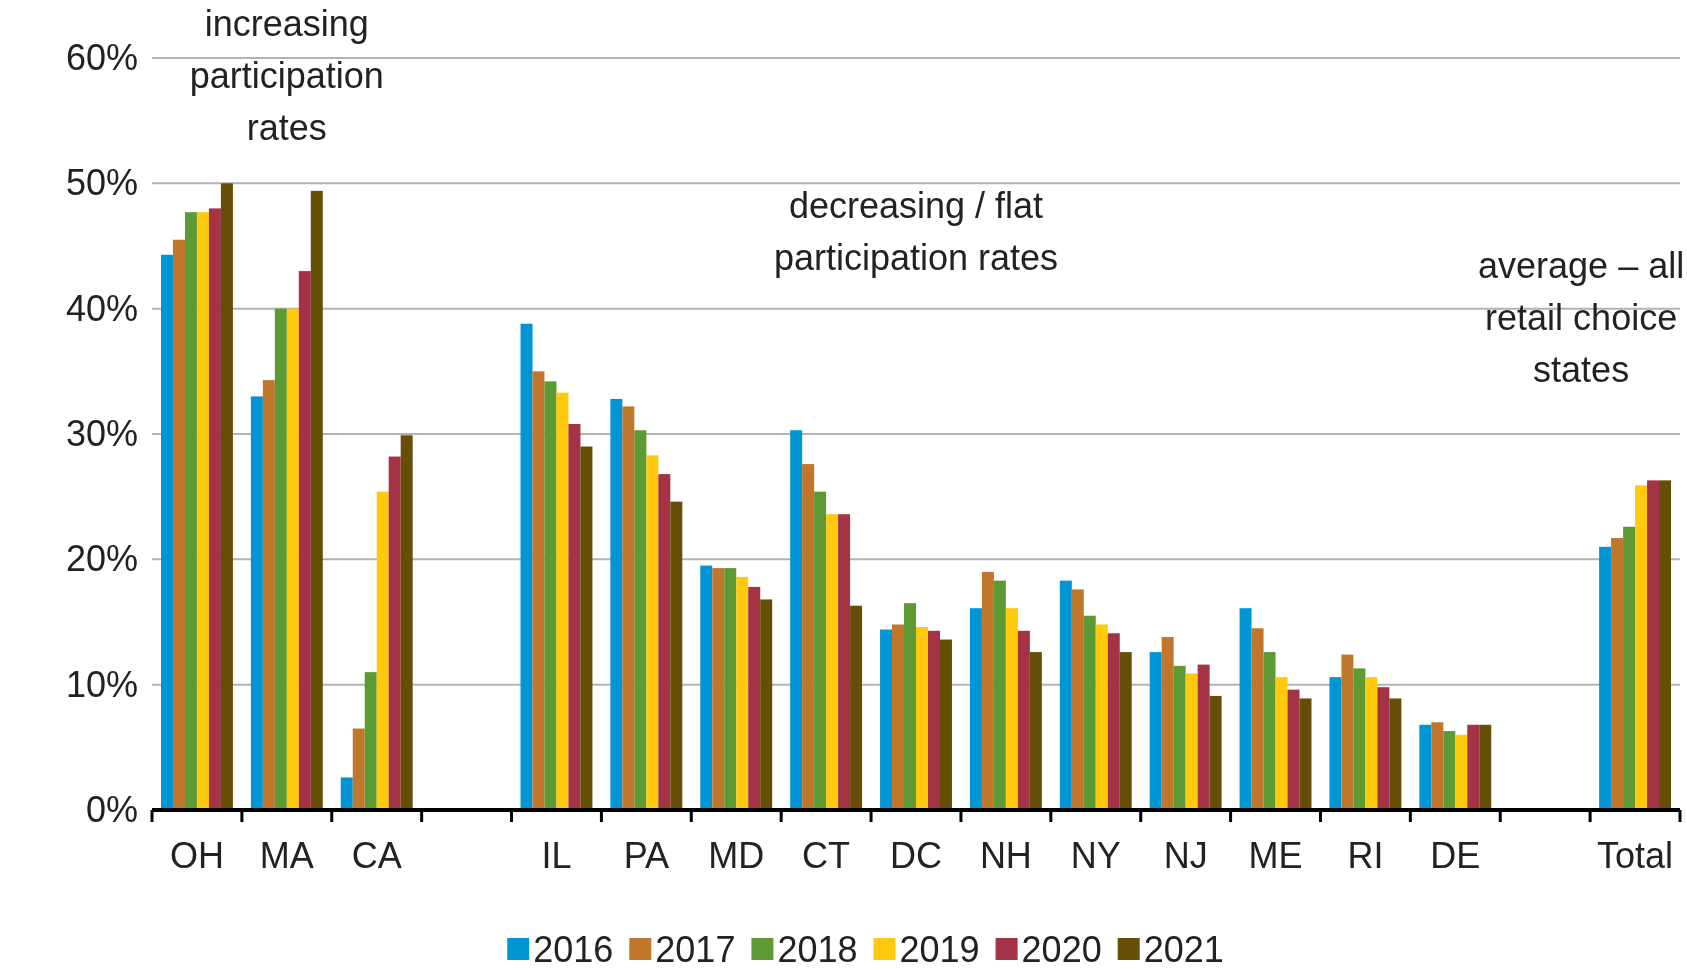 The height and width of the screenshot is (970, 1687). I want to click on legend-label: 2017, so click(695, 949).